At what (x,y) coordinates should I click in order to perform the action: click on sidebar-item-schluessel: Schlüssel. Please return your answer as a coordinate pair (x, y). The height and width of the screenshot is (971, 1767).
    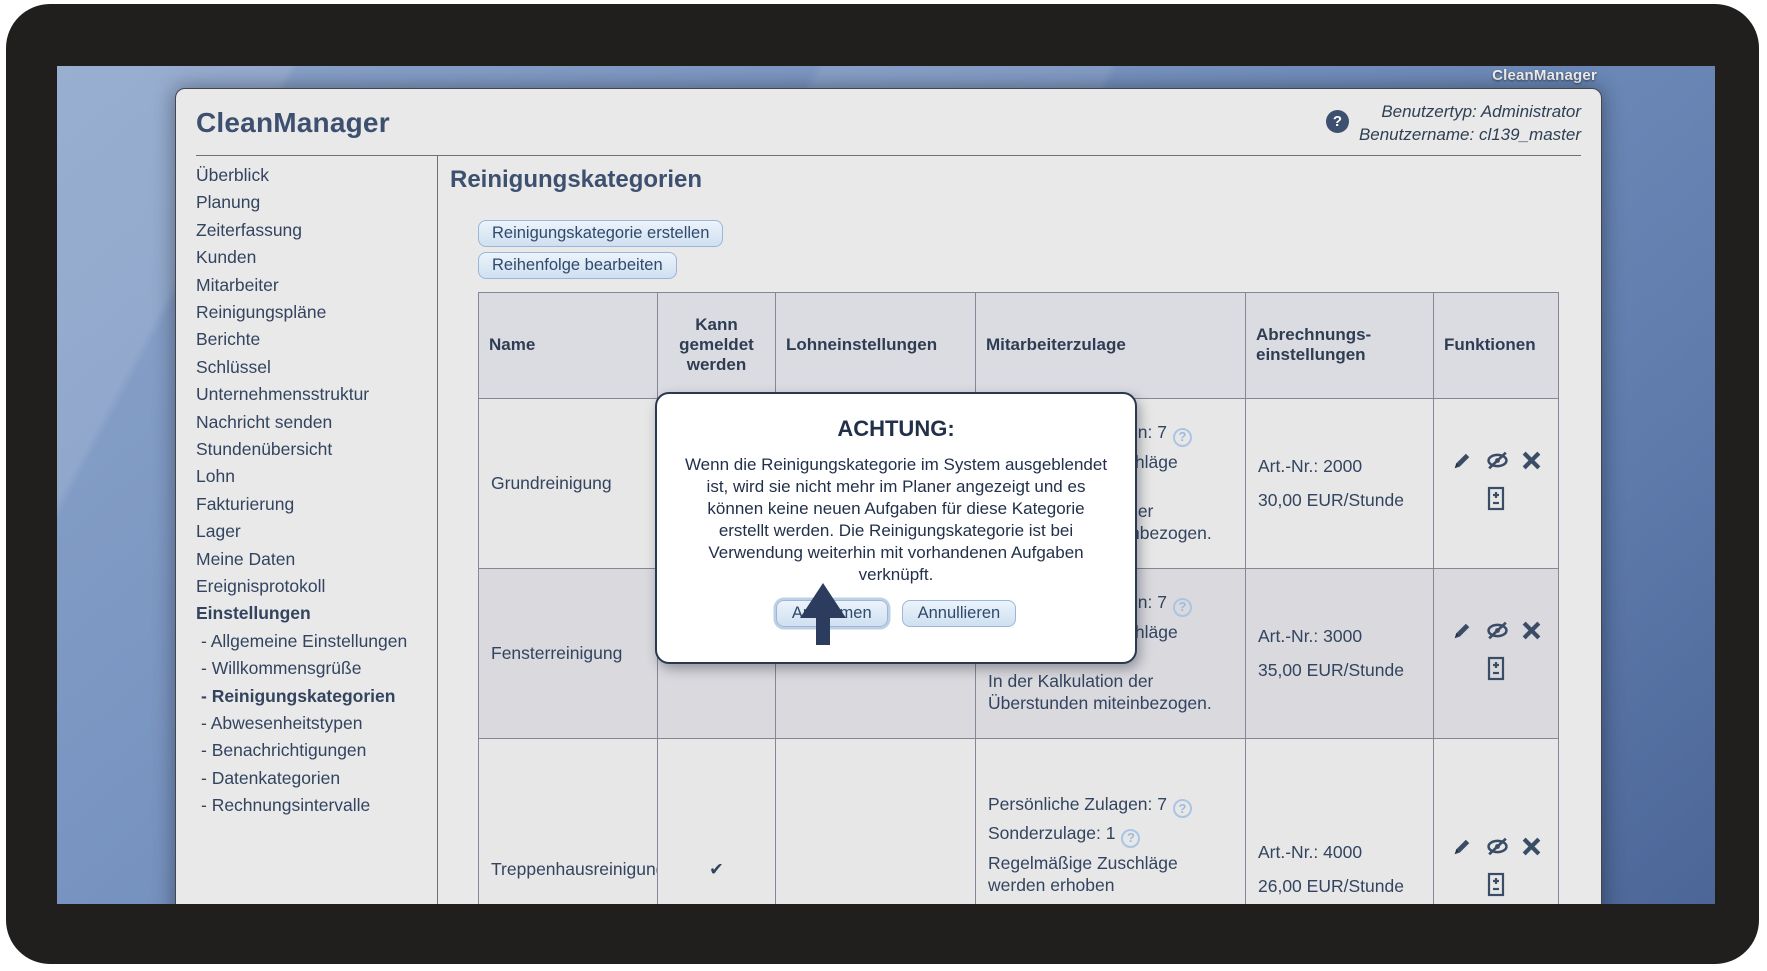
    Looking at the image, I should click on (233, 366).